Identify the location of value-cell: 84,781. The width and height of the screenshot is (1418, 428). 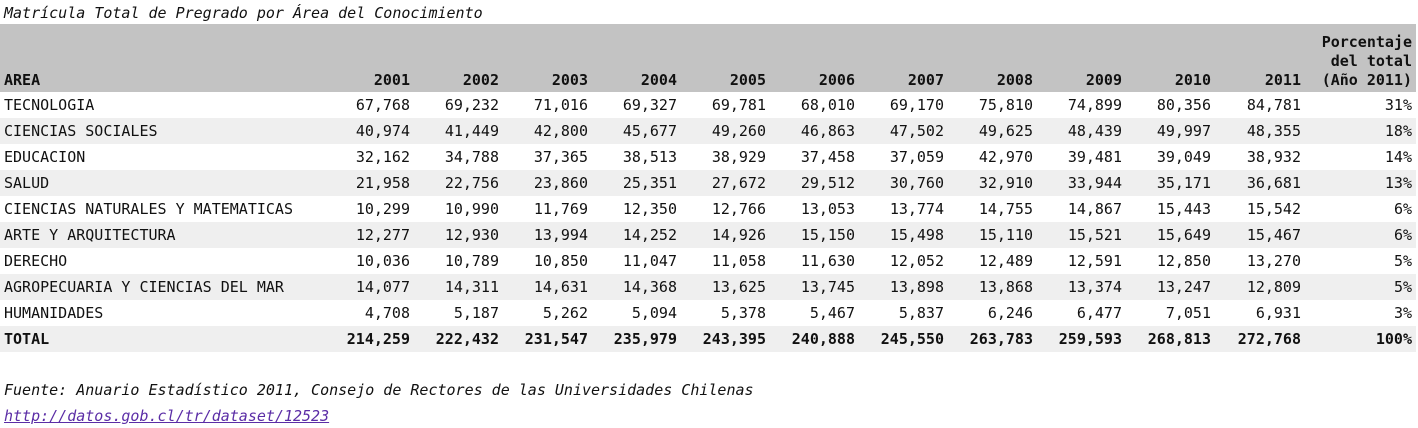
(1273, 105).